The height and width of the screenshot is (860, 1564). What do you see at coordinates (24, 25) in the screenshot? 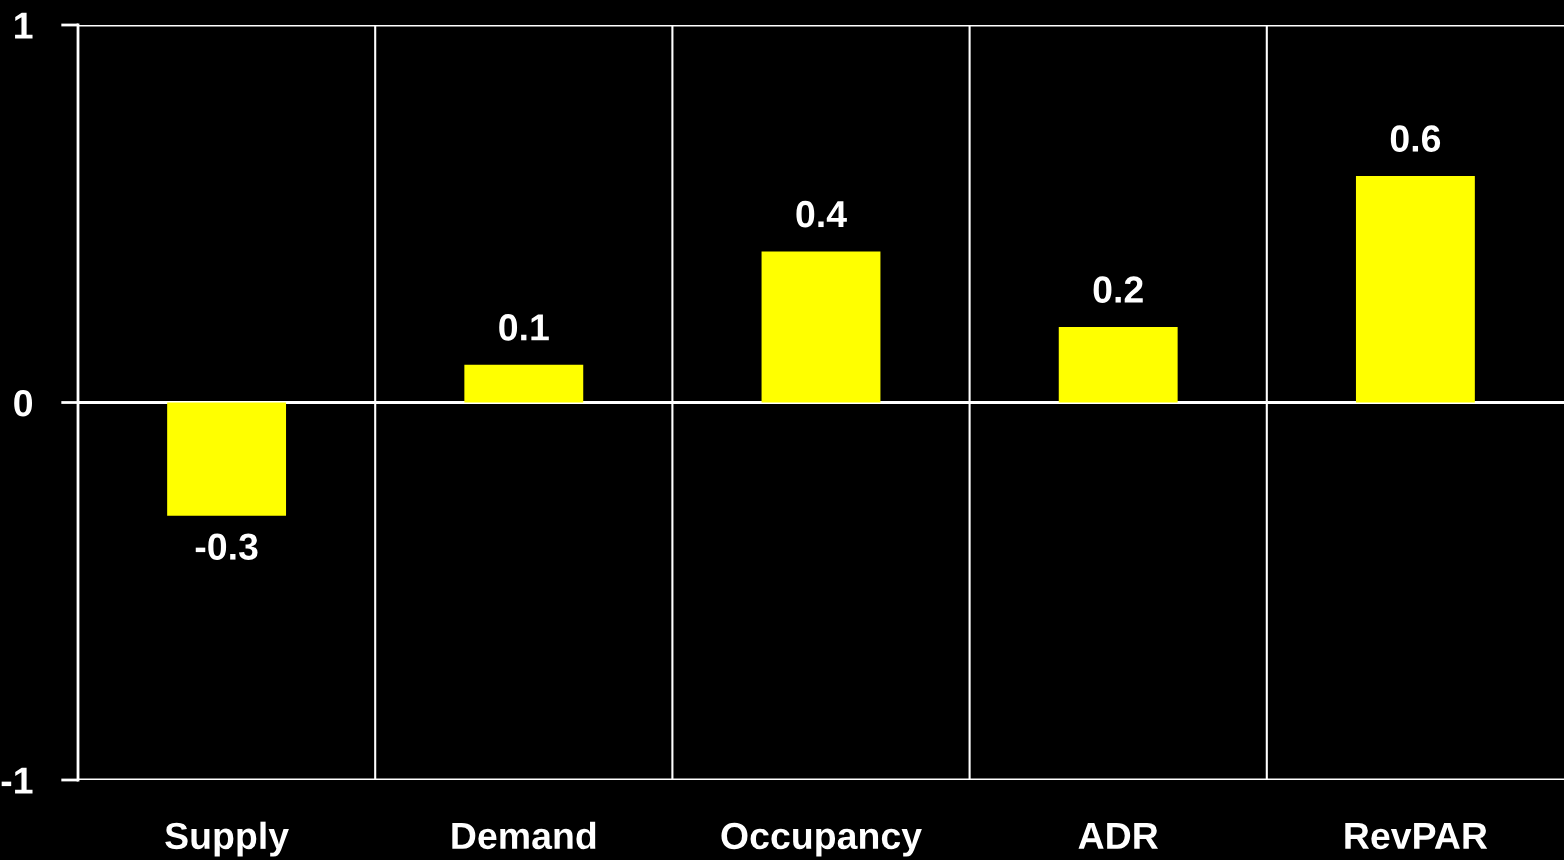
I see `y-tick-label: 1` at bounding box center [24, 25].